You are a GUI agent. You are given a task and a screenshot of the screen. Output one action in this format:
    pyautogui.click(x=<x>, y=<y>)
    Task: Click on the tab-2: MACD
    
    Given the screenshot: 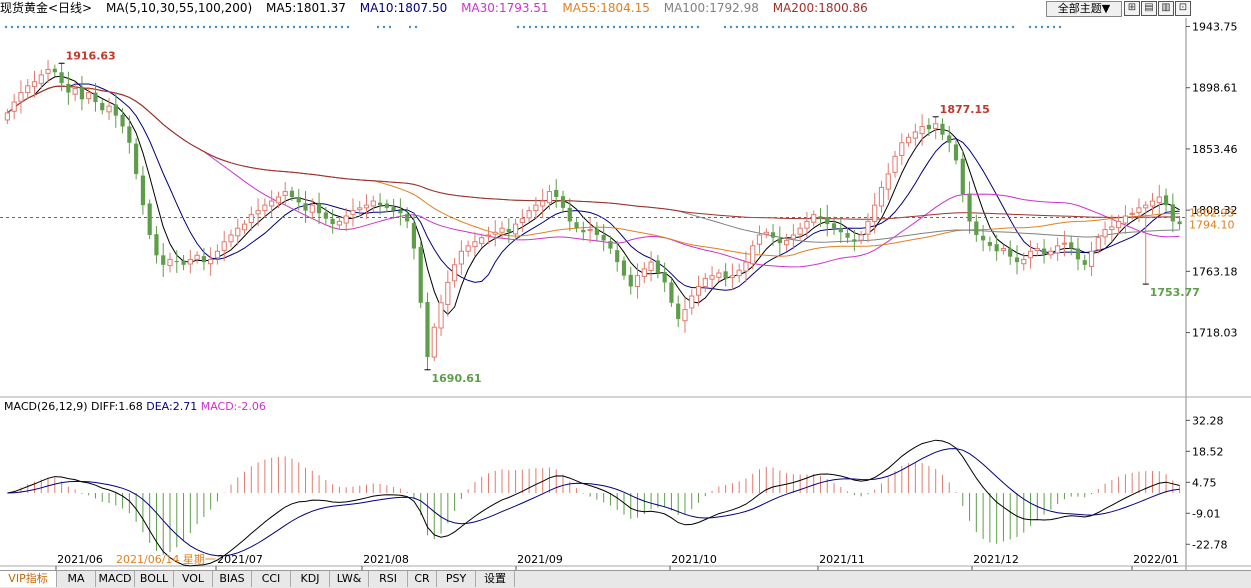 What is the action you would take?
    pyautogui.click(x=115, y=579)
    